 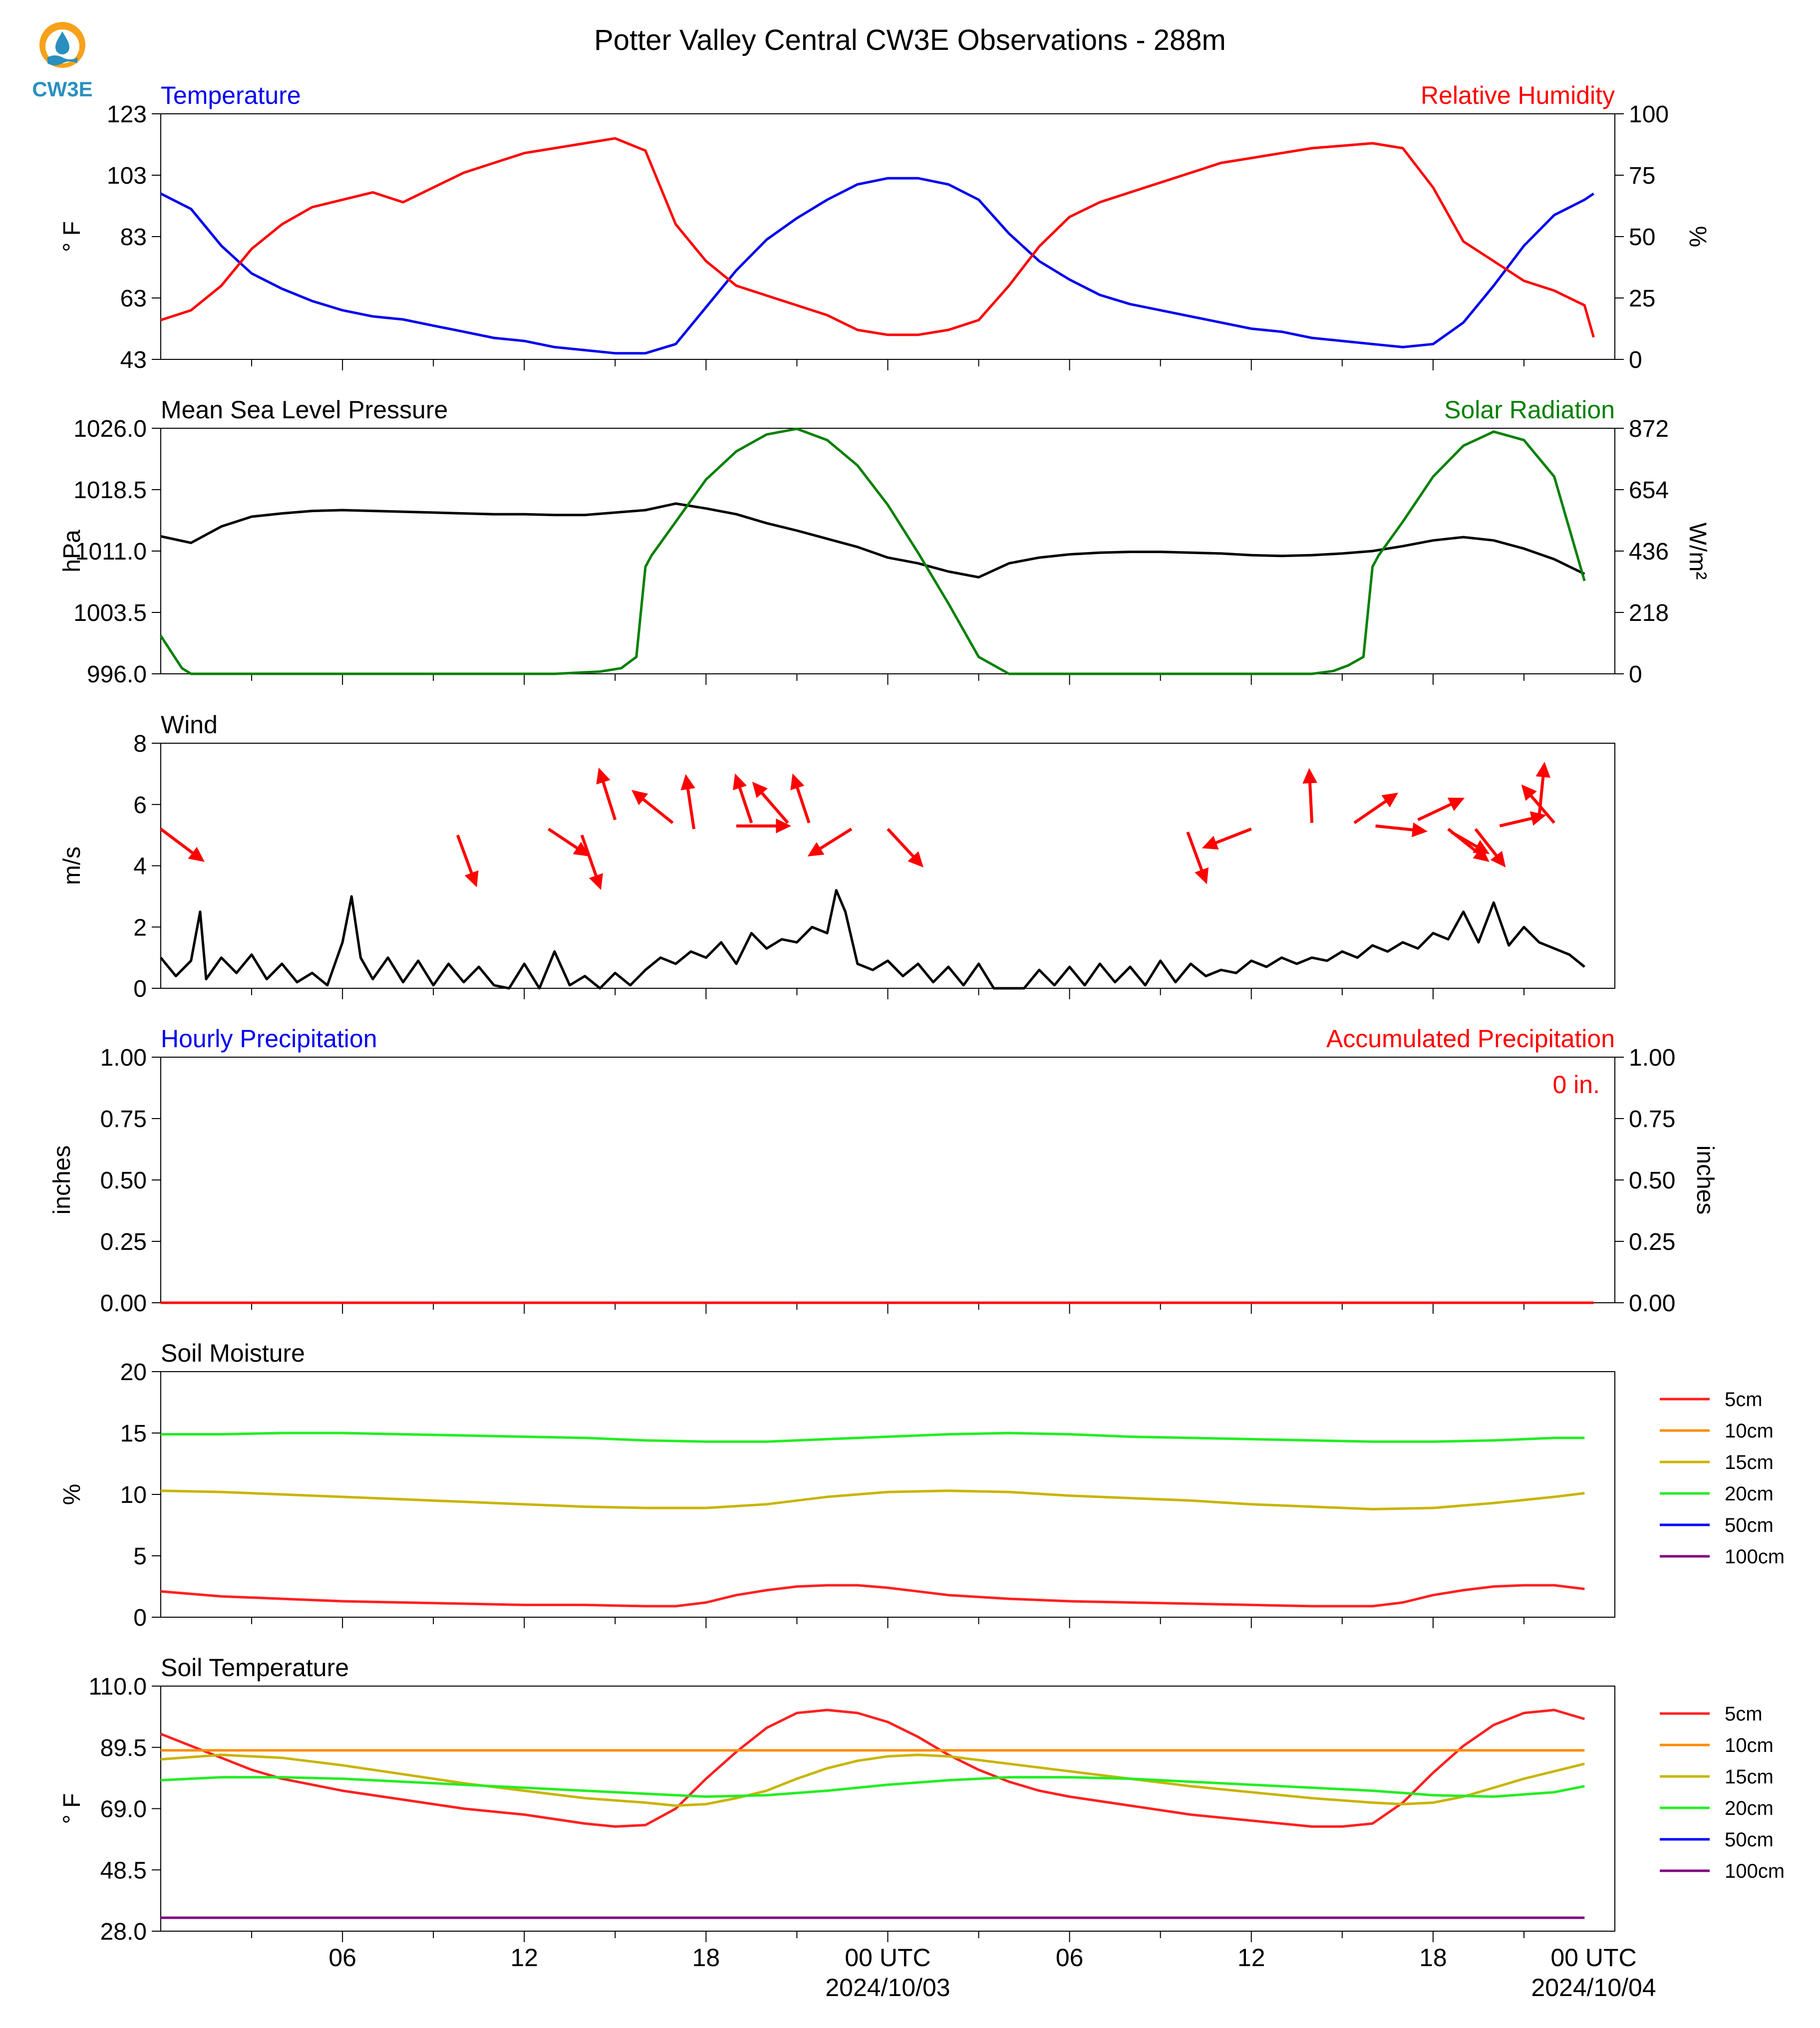 What do you see at coordinates (117, 1687) in the screenshot?
I see `y-tick-label: 110.0` at bounding box center [117, 1687].